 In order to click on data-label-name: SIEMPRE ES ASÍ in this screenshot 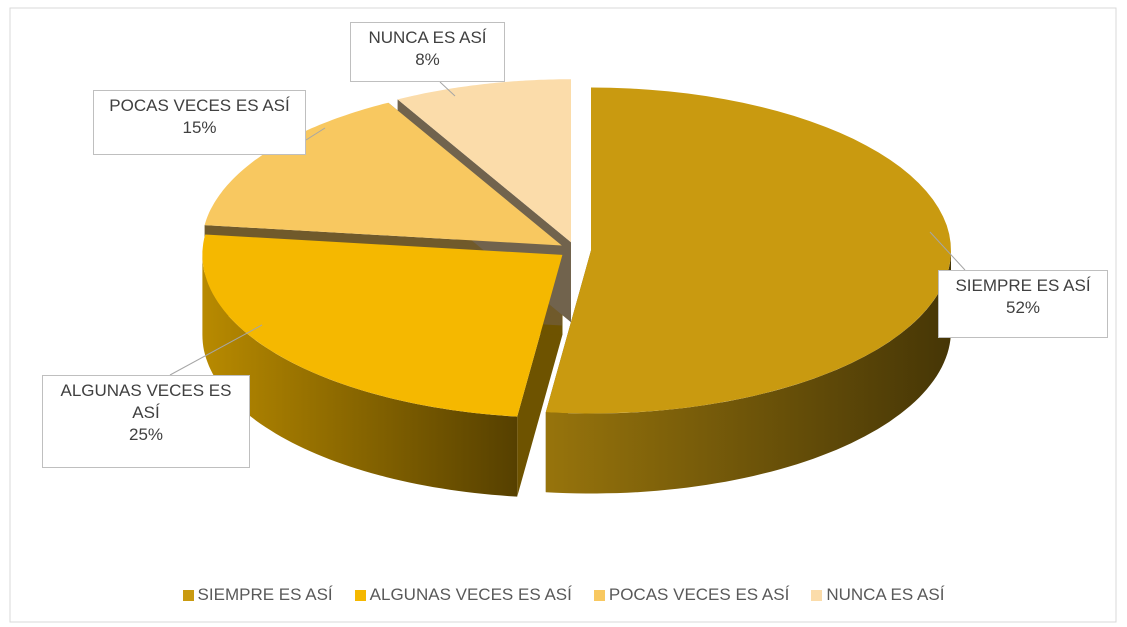, I will do `click(1023, 285)`.